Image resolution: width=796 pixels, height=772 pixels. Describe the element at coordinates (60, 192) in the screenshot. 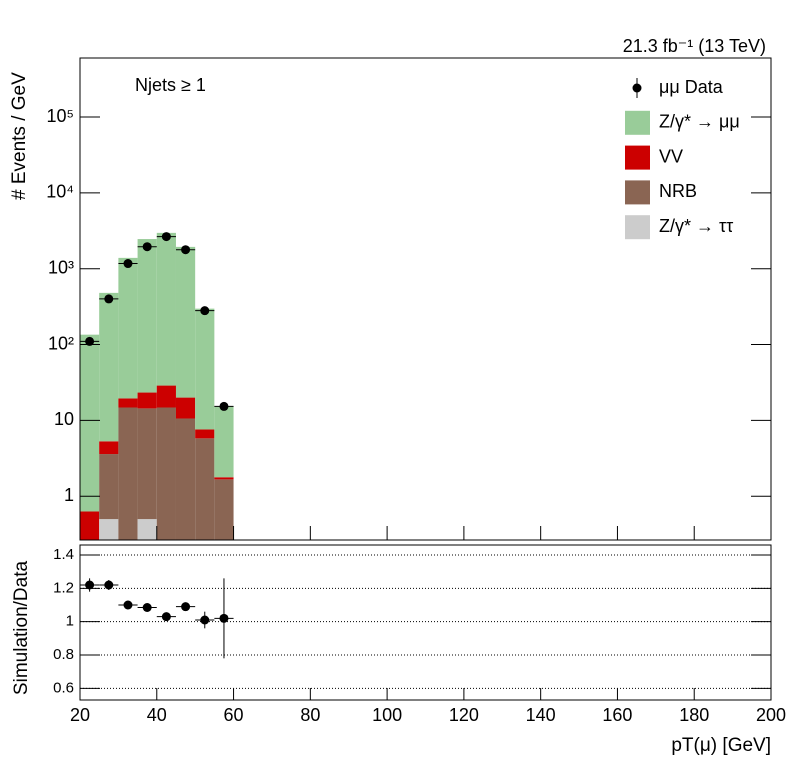

I see `y-tick-label: 10⁴` at that location.